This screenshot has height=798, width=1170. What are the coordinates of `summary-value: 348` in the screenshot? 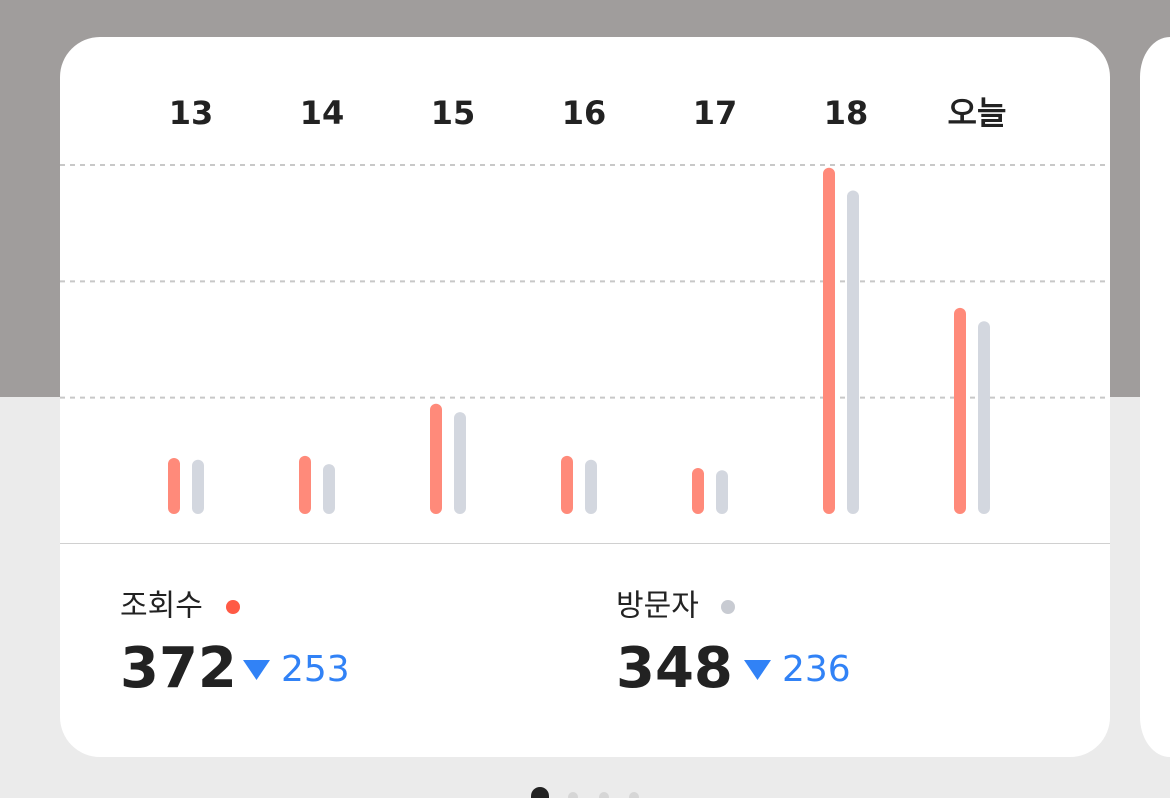 It's located at (674, 668).